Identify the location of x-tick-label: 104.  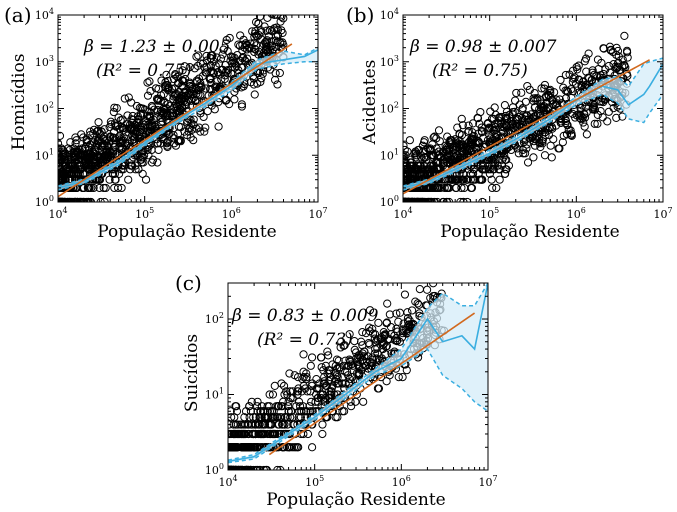
(57, 213).